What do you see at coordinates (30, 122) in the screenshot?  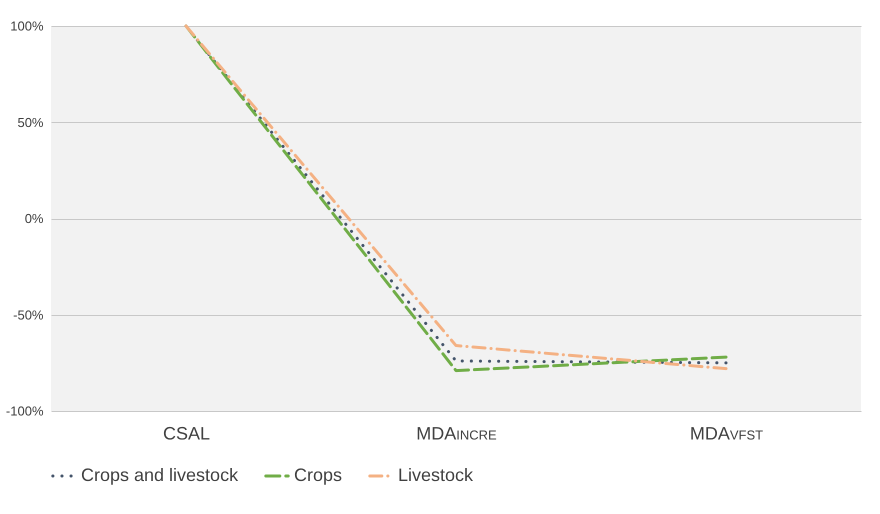 I see `y-tick-label: 50%` at bounding box center [30, 122].